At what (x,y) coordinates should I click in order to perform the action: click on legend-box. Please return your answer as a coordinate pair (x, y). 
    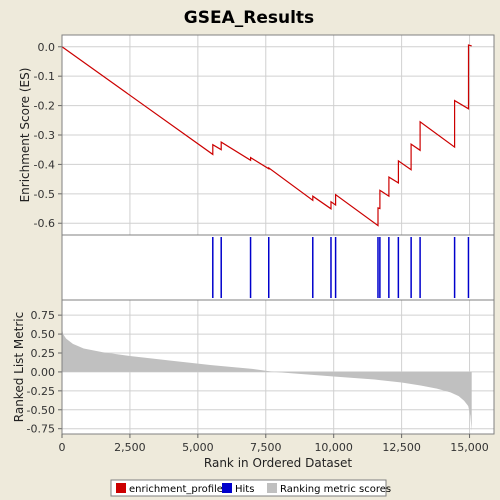
    Looking at the image, I should click on (248, 488).